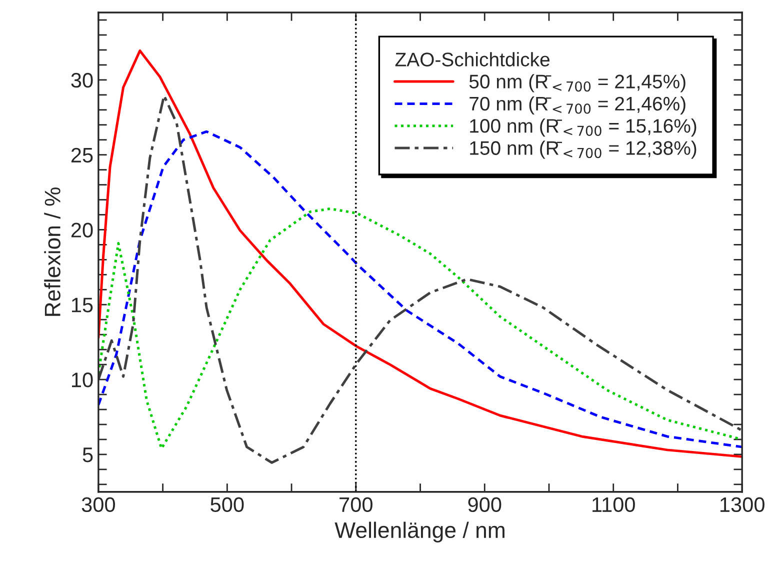  What do you see at coordinates (82, 380) in the screenshot?
I see `y-tick-label: 10` at bounding box center [82, 380].